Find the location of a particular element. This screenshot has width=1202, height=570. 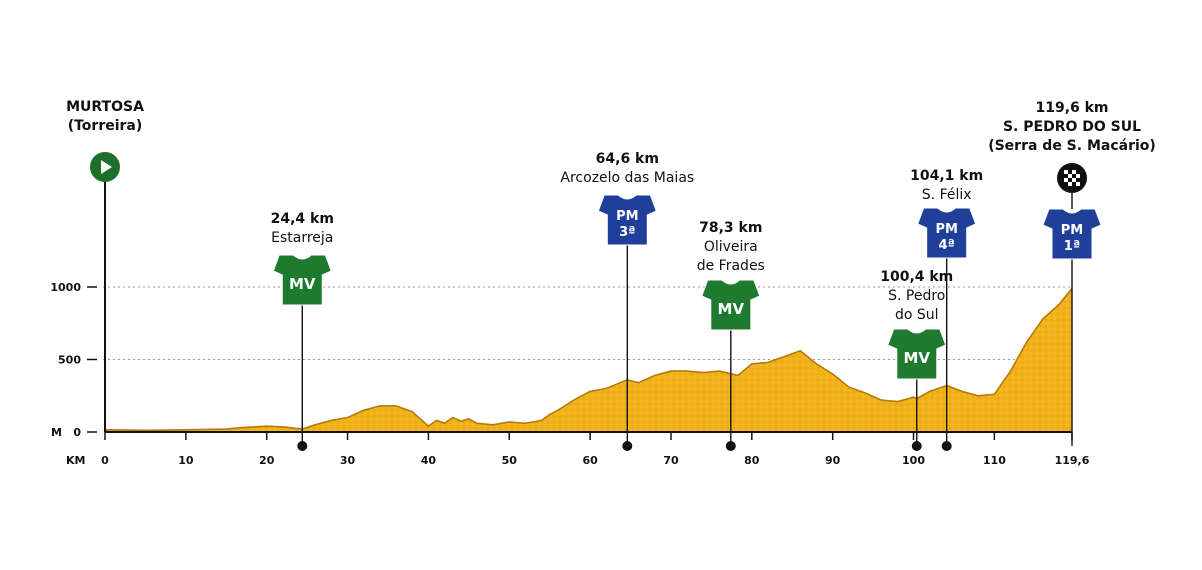

point-6-jersey-shape is located at coordinates (1072, 234).